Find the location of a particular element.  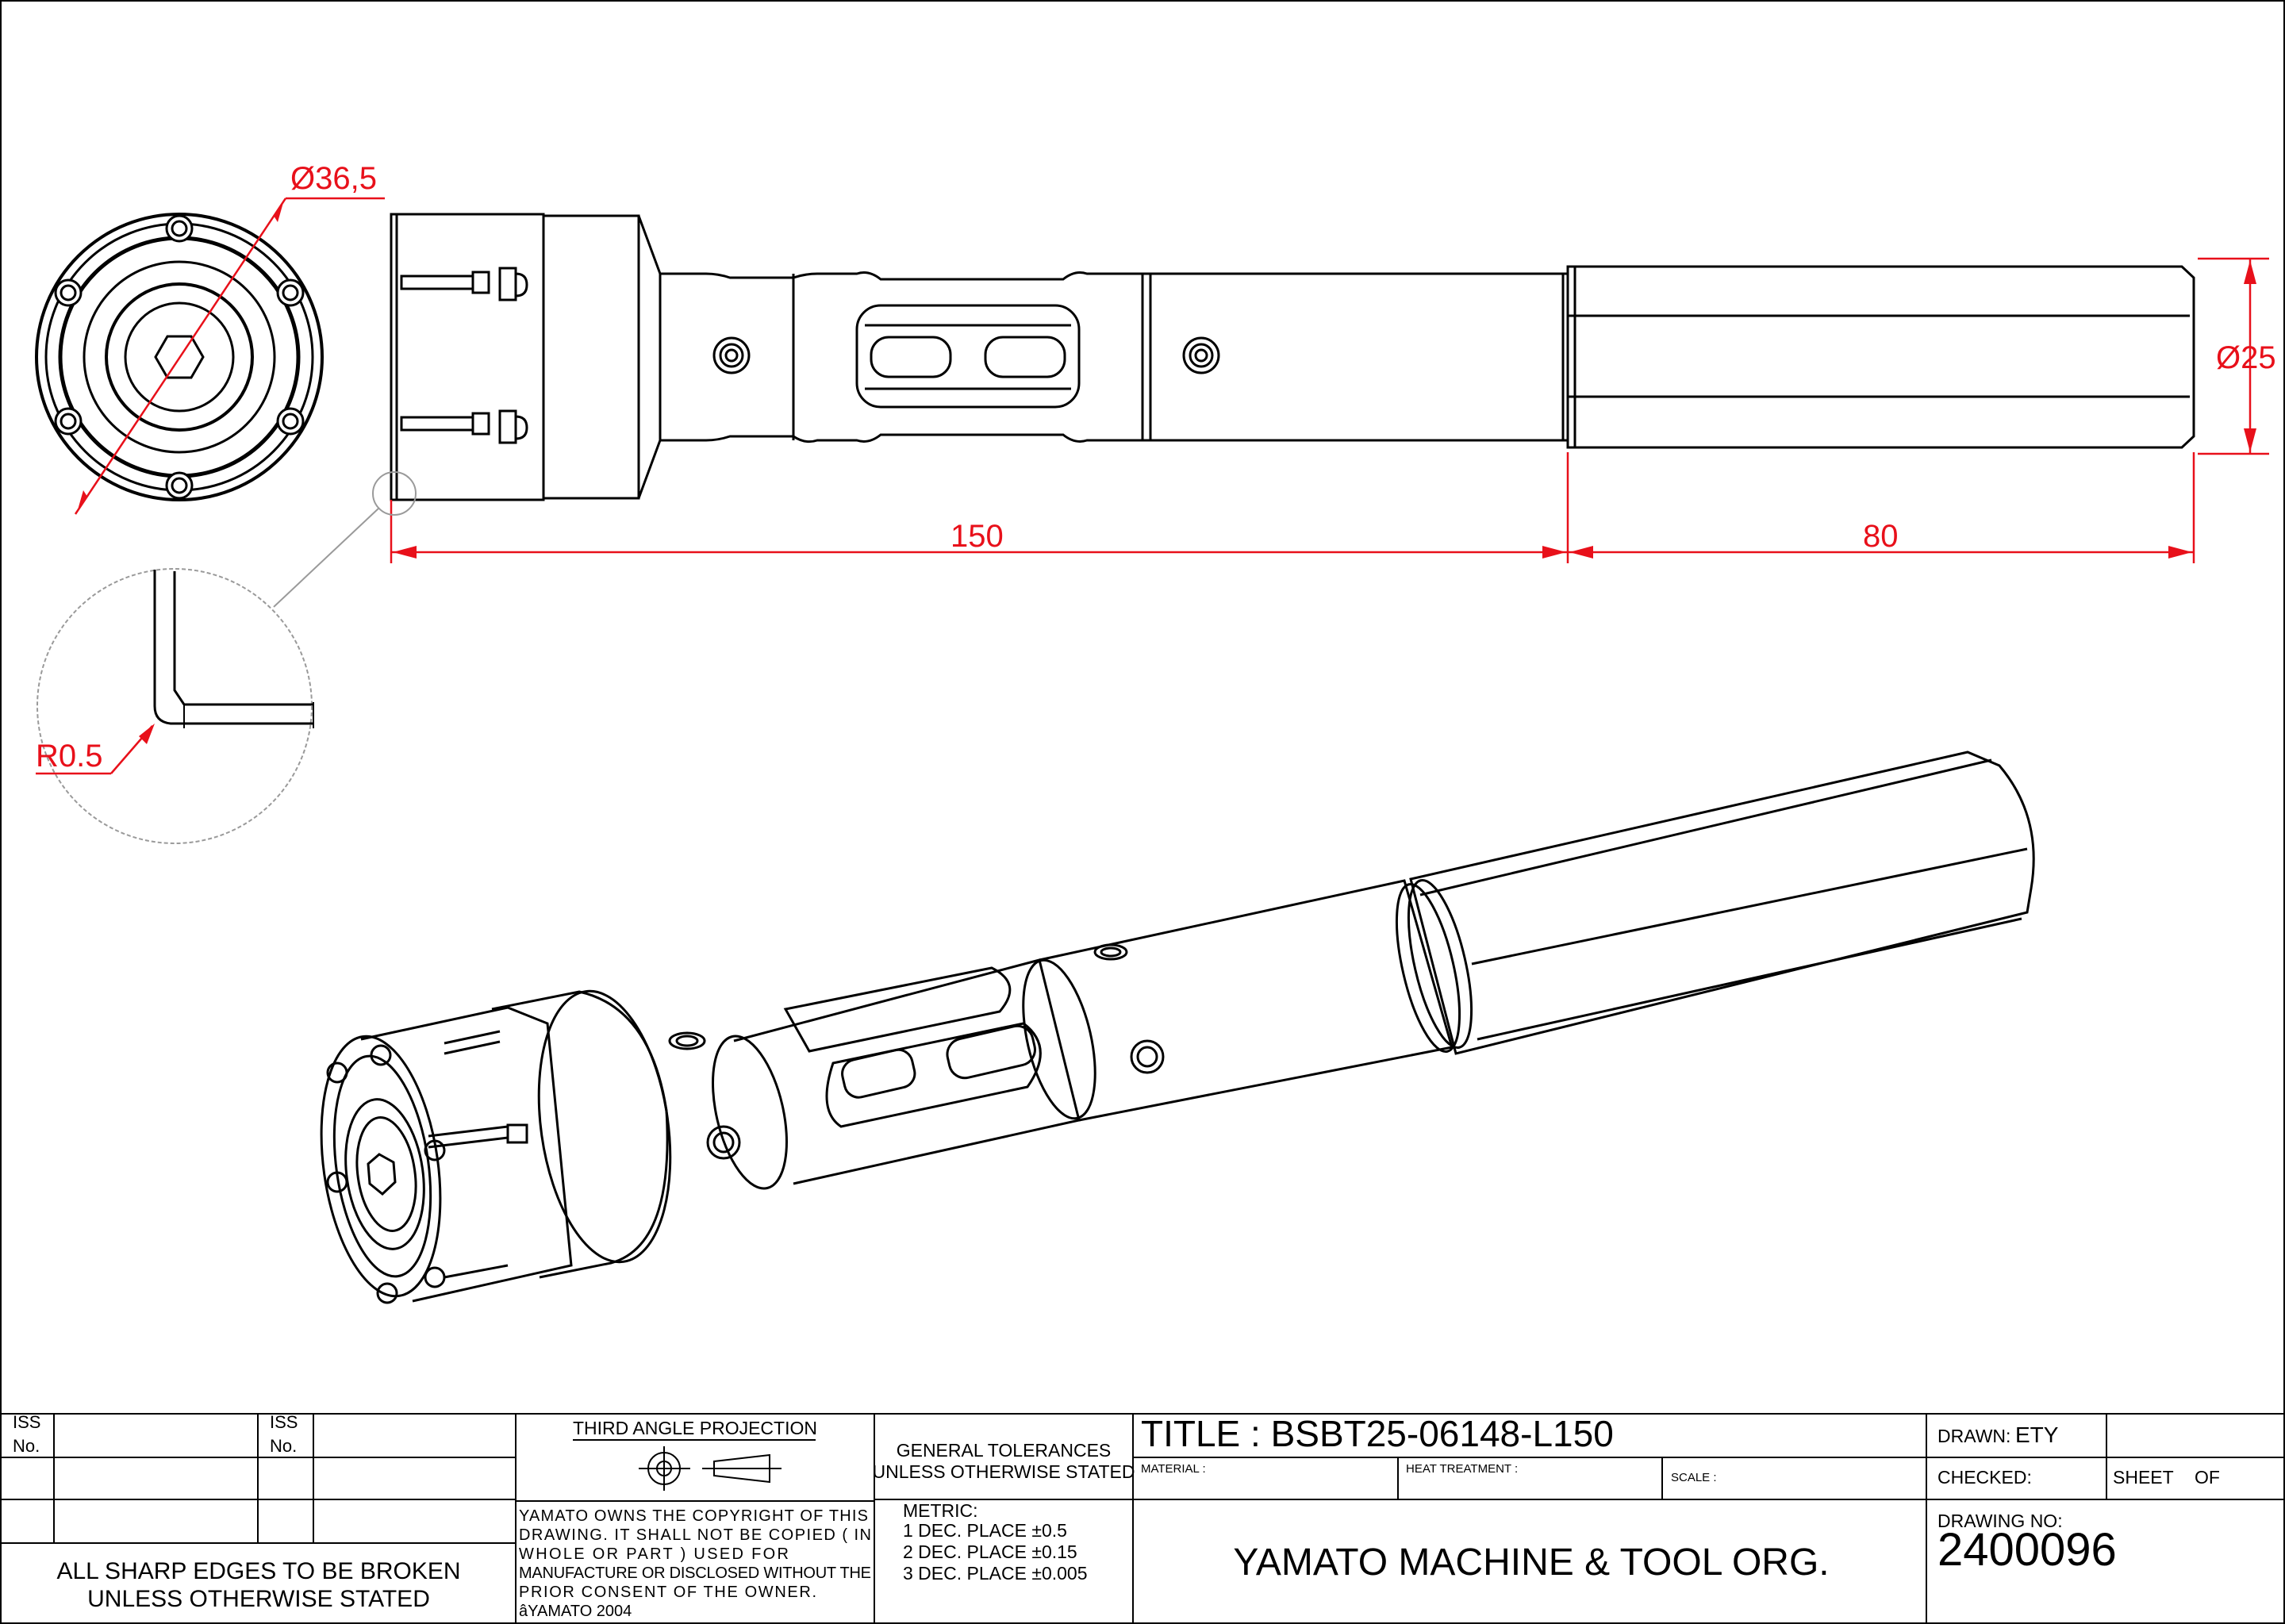

projection-label: THIRD ANGLE PROJECTION is located at coordinates (695, 1428).